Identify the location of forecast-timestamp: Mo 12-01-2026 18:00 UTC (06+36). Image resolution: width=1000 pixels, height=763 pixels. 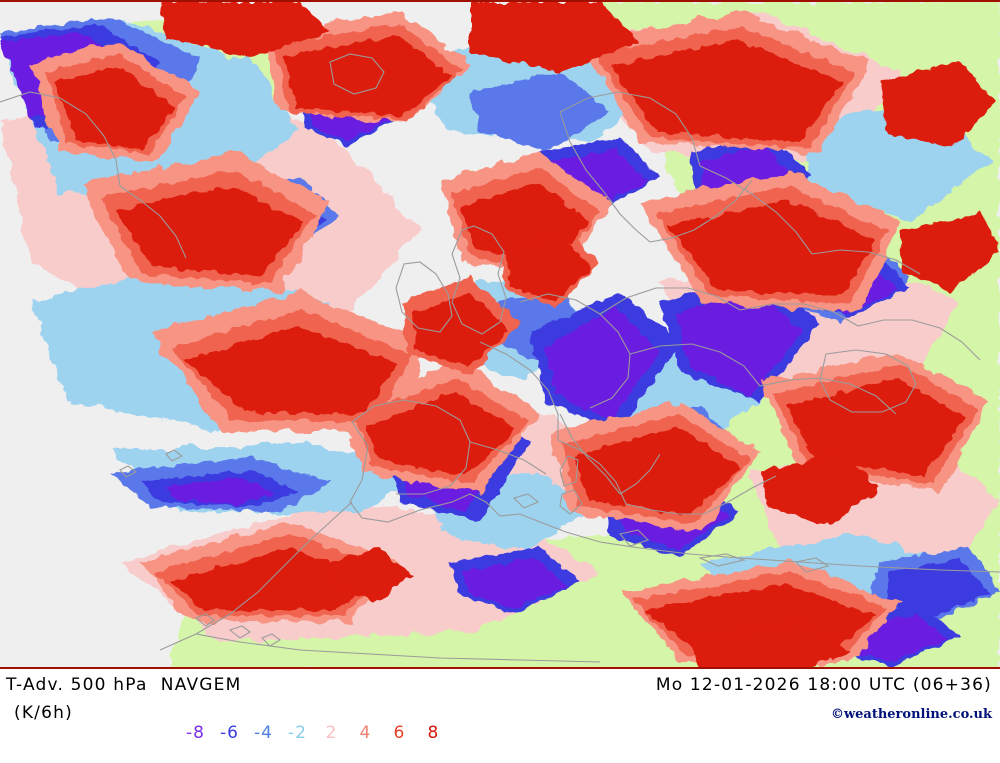
(823, 685).